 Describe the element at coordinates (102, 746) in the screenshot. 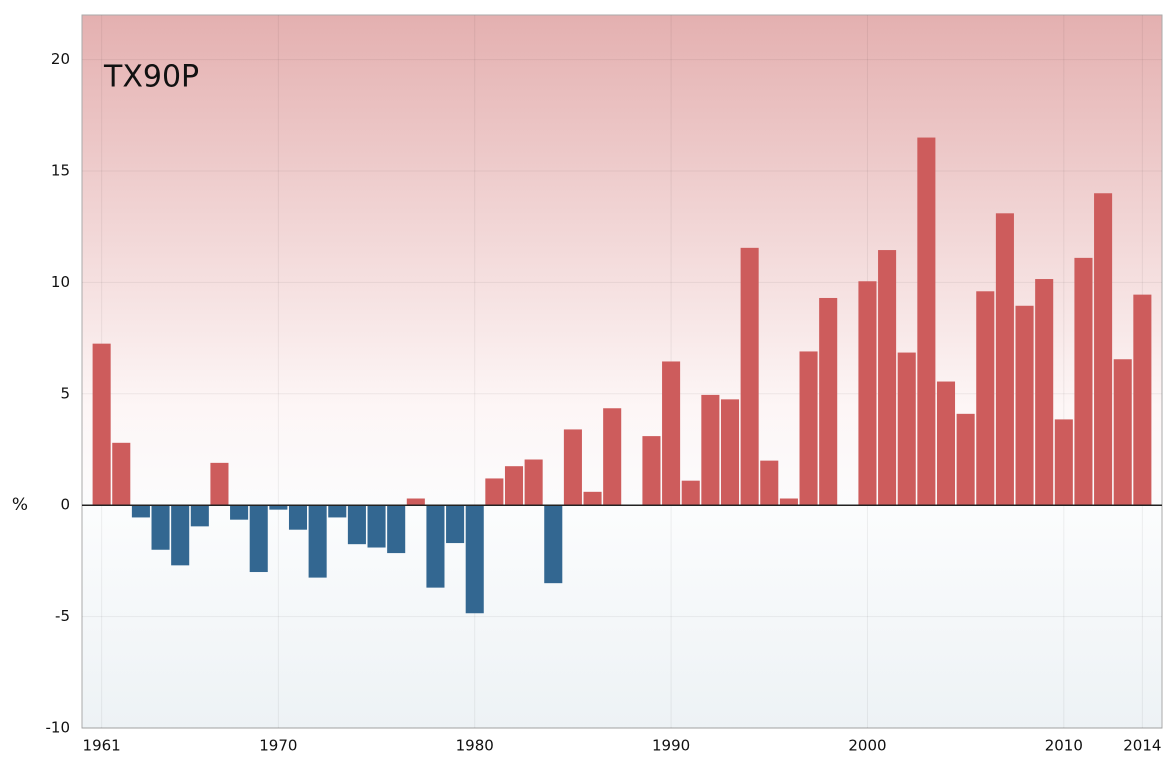

I see `x-tick-label: 1961` at that location.